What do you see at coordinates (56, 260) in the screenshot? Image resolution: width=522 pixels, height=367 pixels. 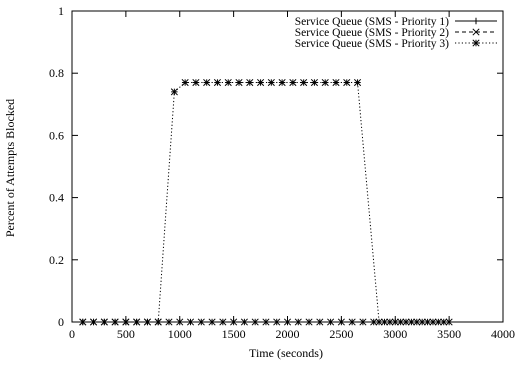 I see `y-tick-label: 0.2` at bounding box center [56, 260].